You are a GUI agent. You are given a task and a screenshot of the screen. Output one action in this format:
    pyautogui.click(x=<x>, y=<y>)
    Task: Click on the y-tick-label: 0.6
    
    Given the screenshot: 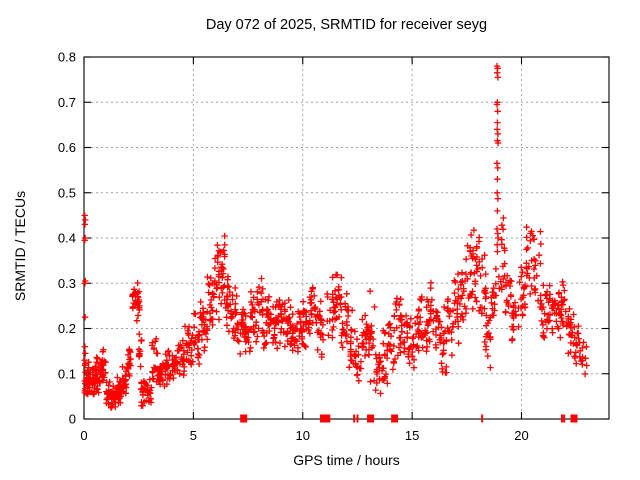 What is the action you would take?
    pyautogui.click(x=67, y=147)
    